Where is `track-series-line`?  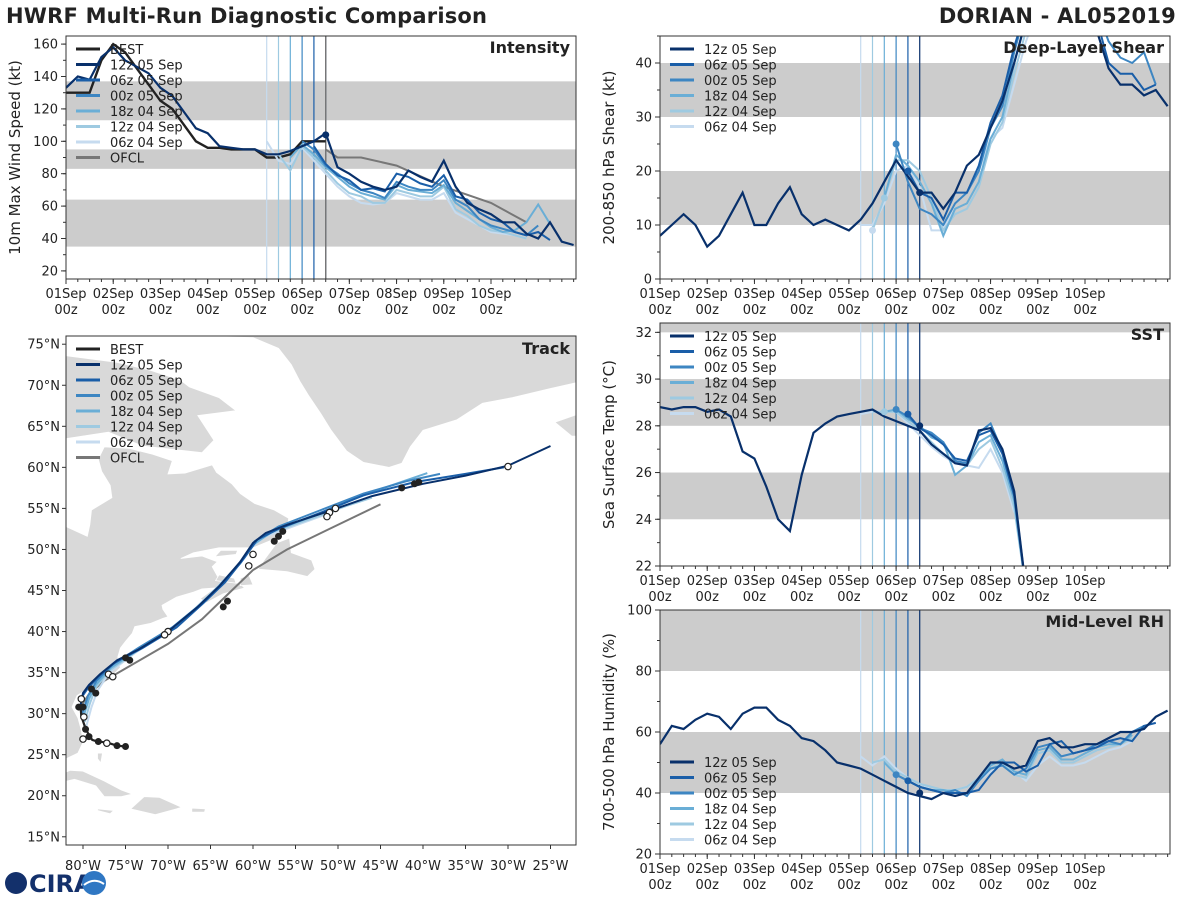
track-series-line is located at coordinates (315, 575).